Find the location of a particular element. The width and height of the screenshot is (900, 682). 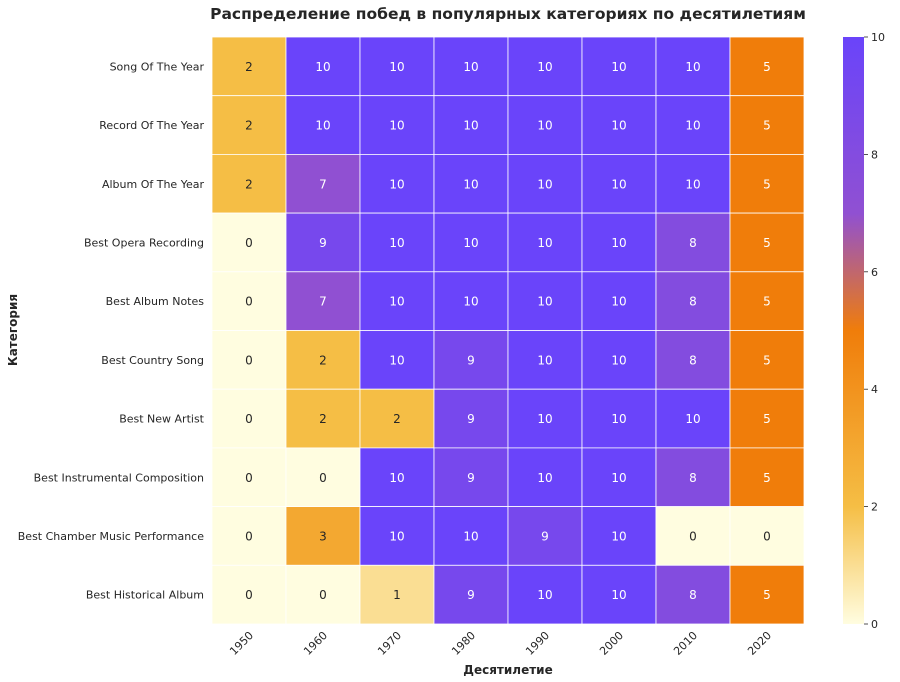

y-axis-title: Категория is located at coordinates (13, 330).